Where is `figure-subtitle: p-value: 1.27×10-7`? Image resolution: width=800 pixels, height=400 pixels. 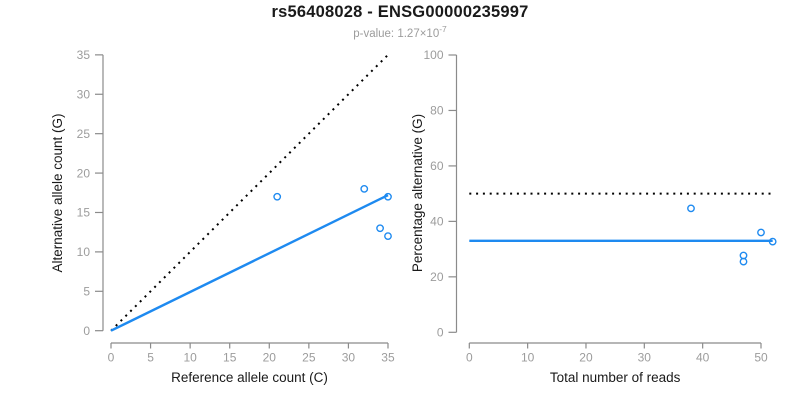
figure-subtitle: p-value: 1.27×10-7 is located at coordinates (400, 32).